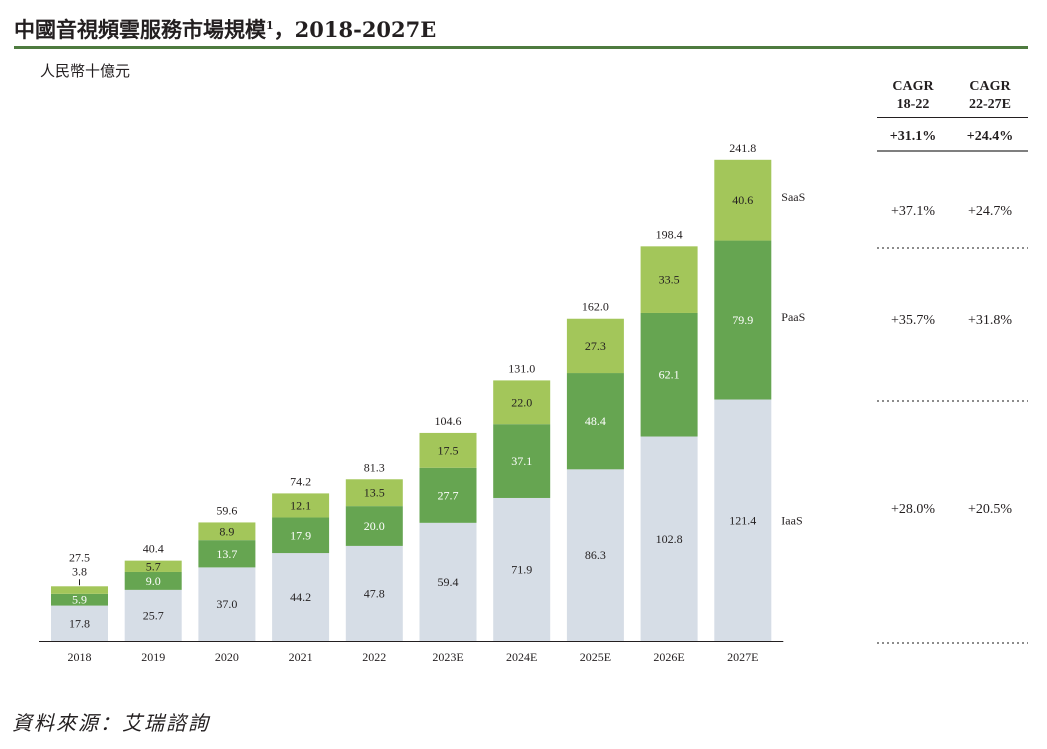  What do you see at coordinates (793, 197) in the screenshot?
I see `series-label-saas: SaaS` at bounding box center [793, 197].